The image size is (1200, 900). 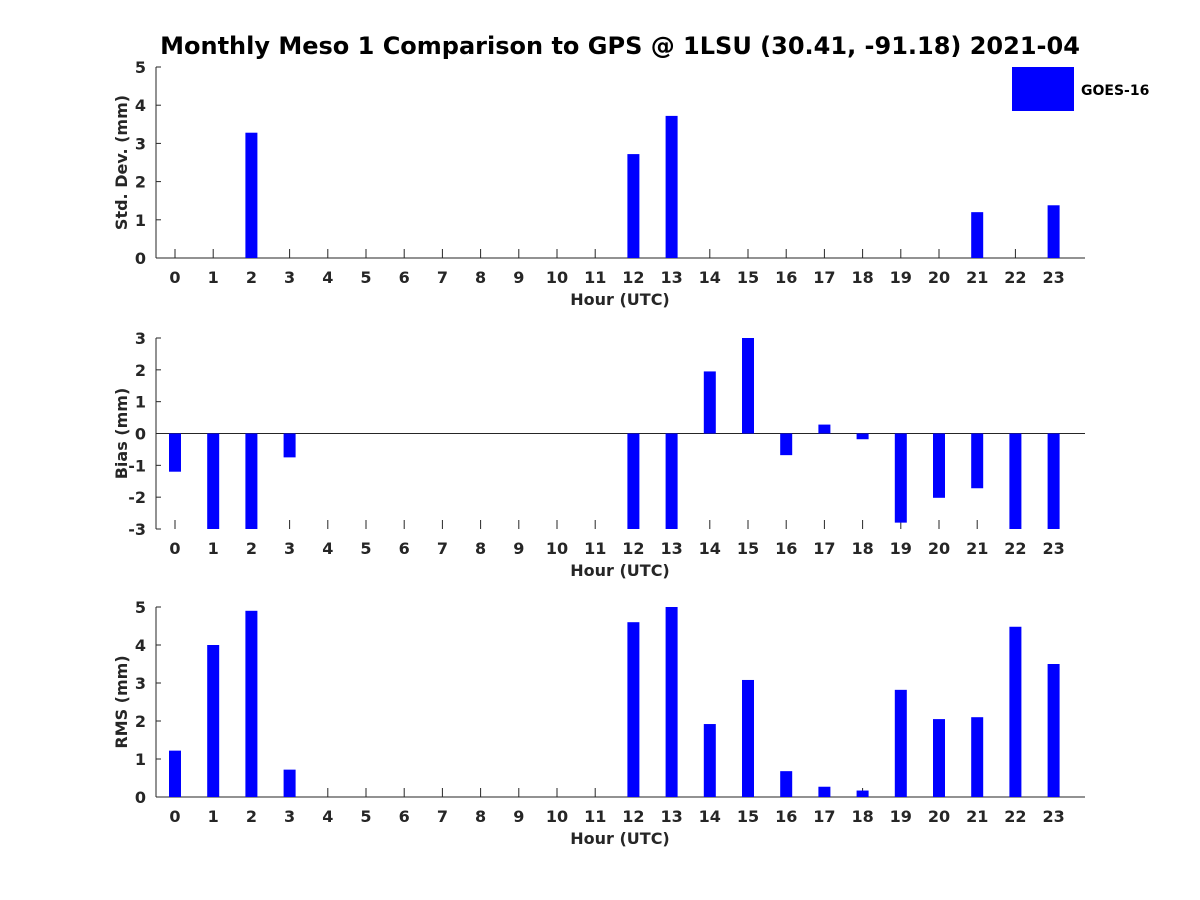 What do you see at coordinates (137, 497) in the screenshot?
I see `y-tick-label: -2` at bounding box center [137, 497].